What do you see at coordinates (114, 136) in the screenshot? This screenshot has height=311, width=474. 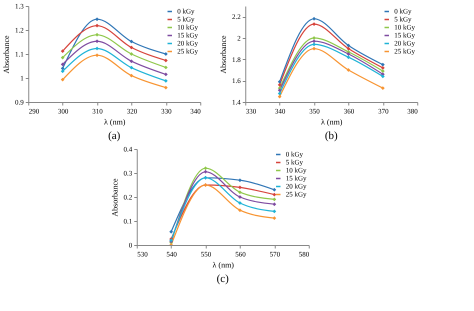 I see `text: (a)` at bounding box center [114, 136].